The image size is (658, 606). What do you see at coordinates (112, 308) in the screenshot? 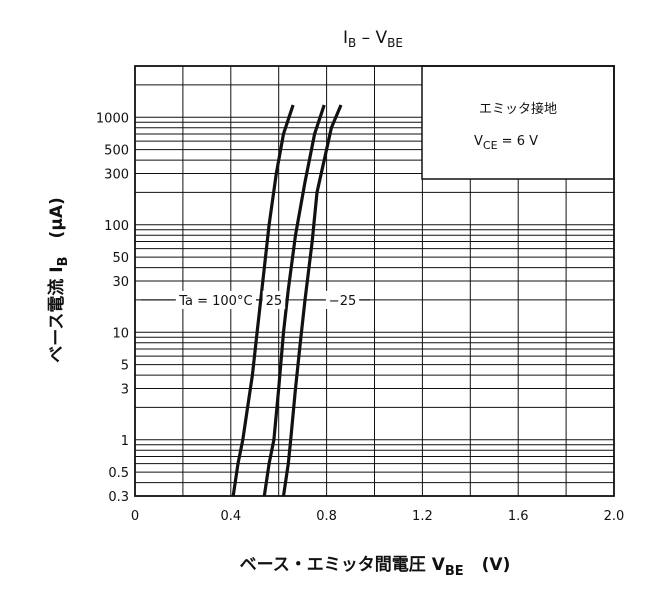
I see `y-tick-labels: 0.3 0.5 1 3 5 10 30 50 100 300 500 1000` at bounding box center [112, 308].